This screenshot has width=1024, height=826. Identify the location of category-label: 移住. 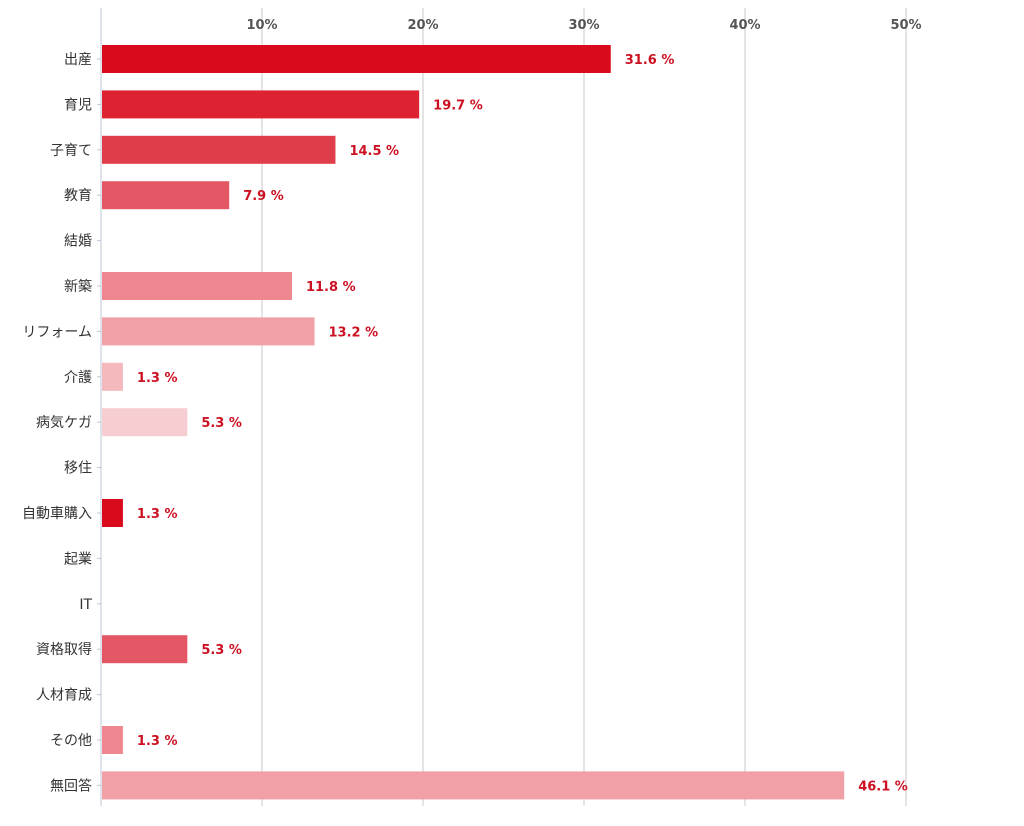
(78, 469).